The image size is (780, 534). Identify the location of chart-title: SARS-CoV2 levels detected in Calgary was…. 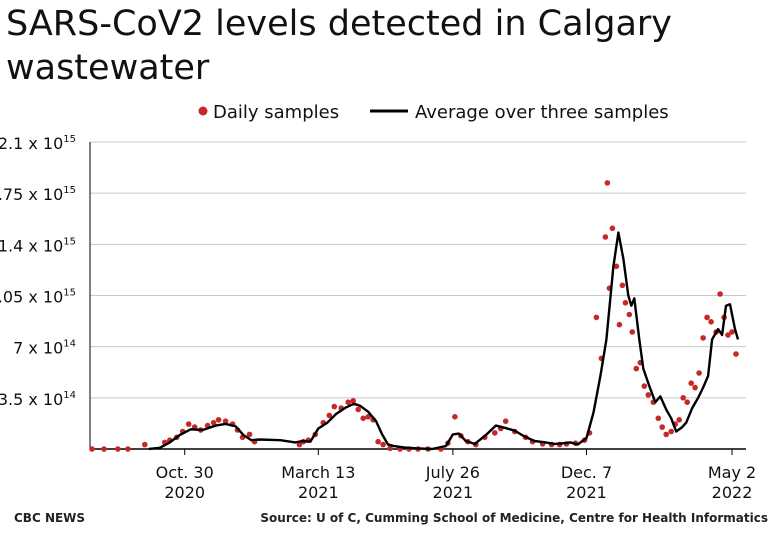
(339, 46).